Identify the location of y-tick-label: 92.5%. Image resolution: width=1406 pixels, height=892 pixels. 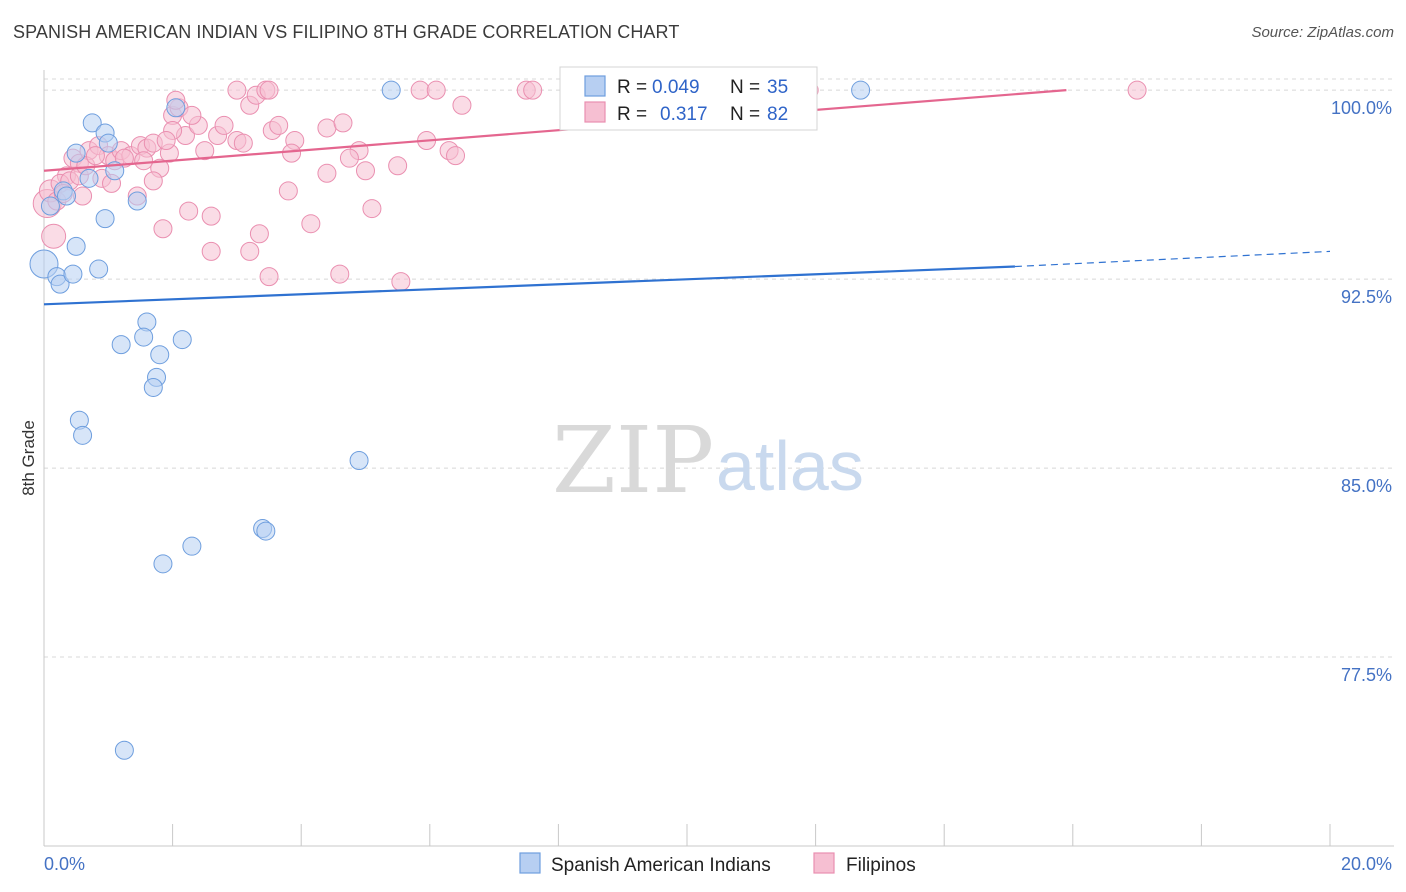
(1366, 297).